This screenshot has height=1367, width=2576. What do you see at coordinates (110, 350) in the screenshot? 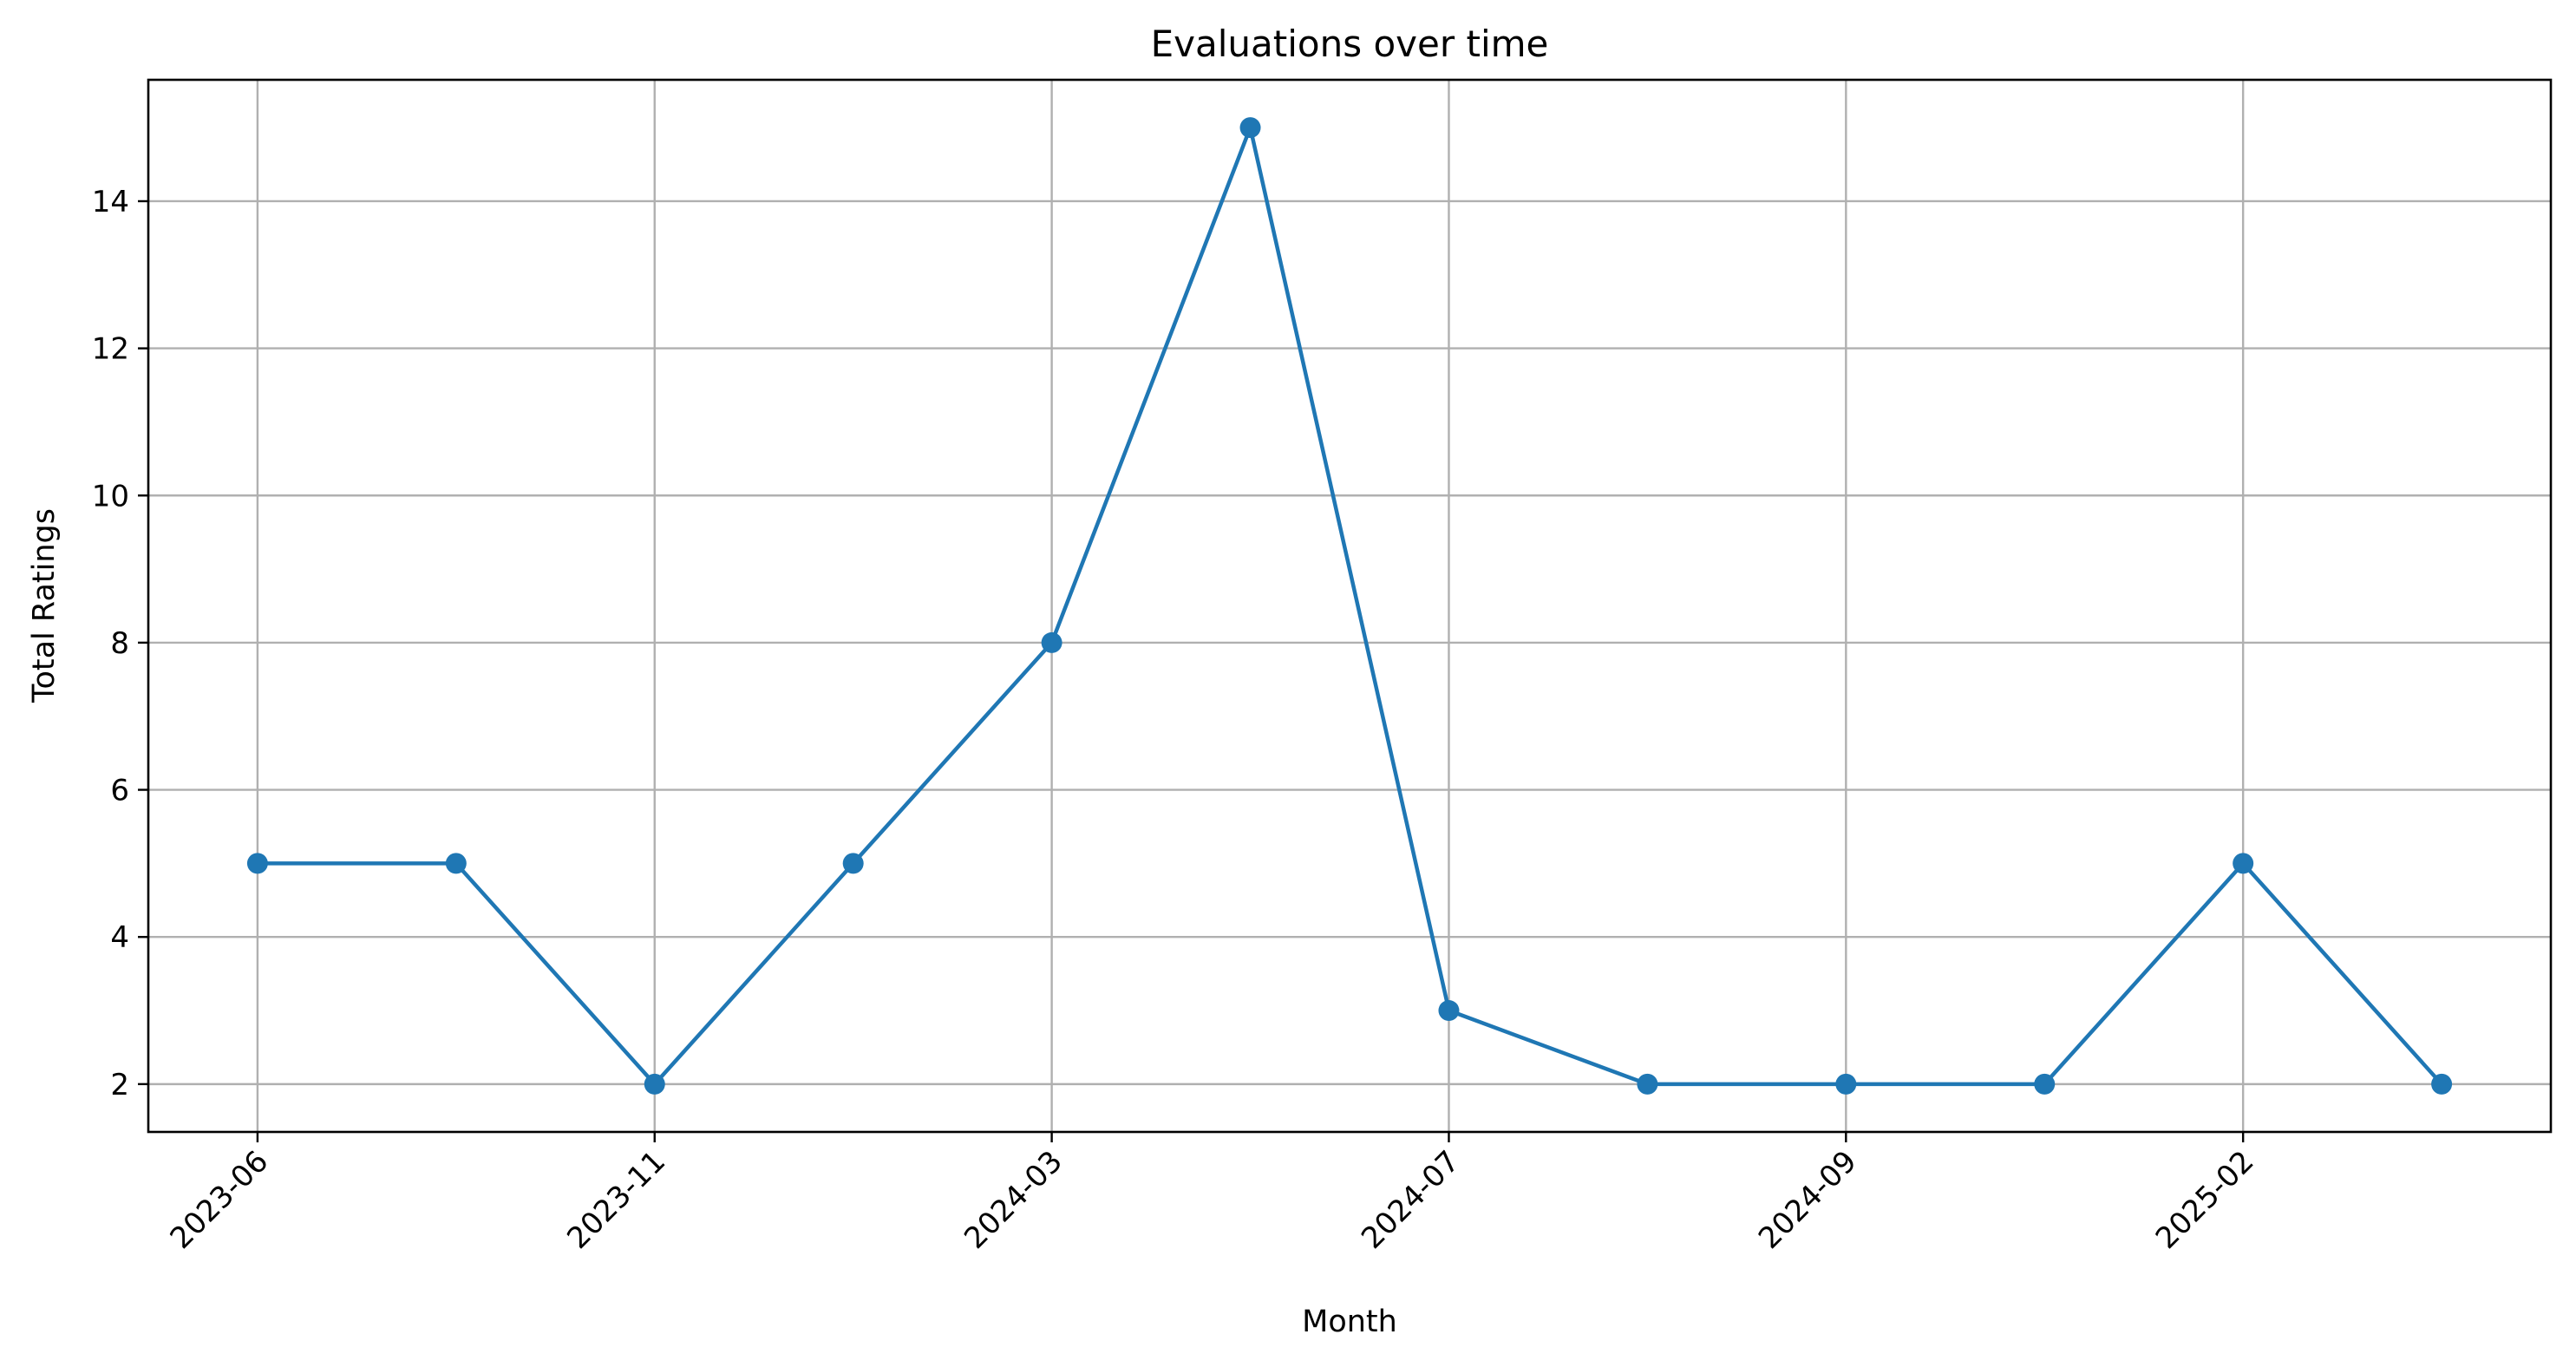
I see `y-tick-label: 12` at bounding box center [110, 350].